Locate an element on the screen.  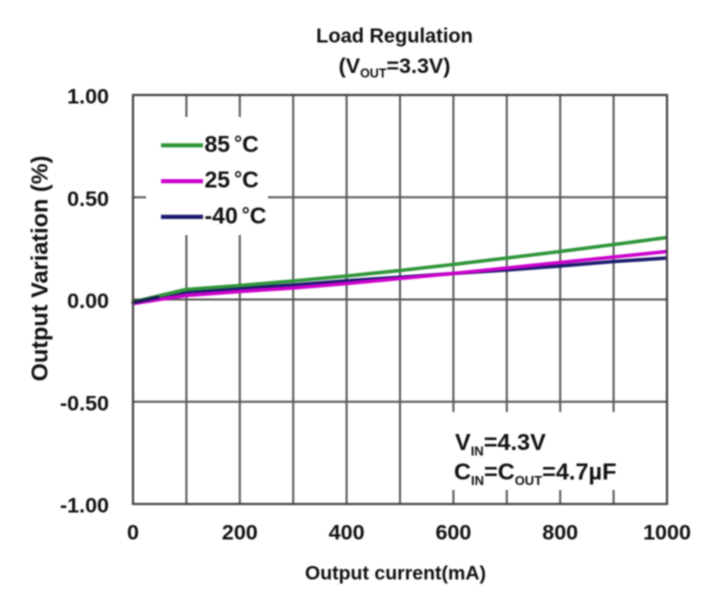
svg-text: (VOUT=3.3V) is located at coordinates (395, 67).